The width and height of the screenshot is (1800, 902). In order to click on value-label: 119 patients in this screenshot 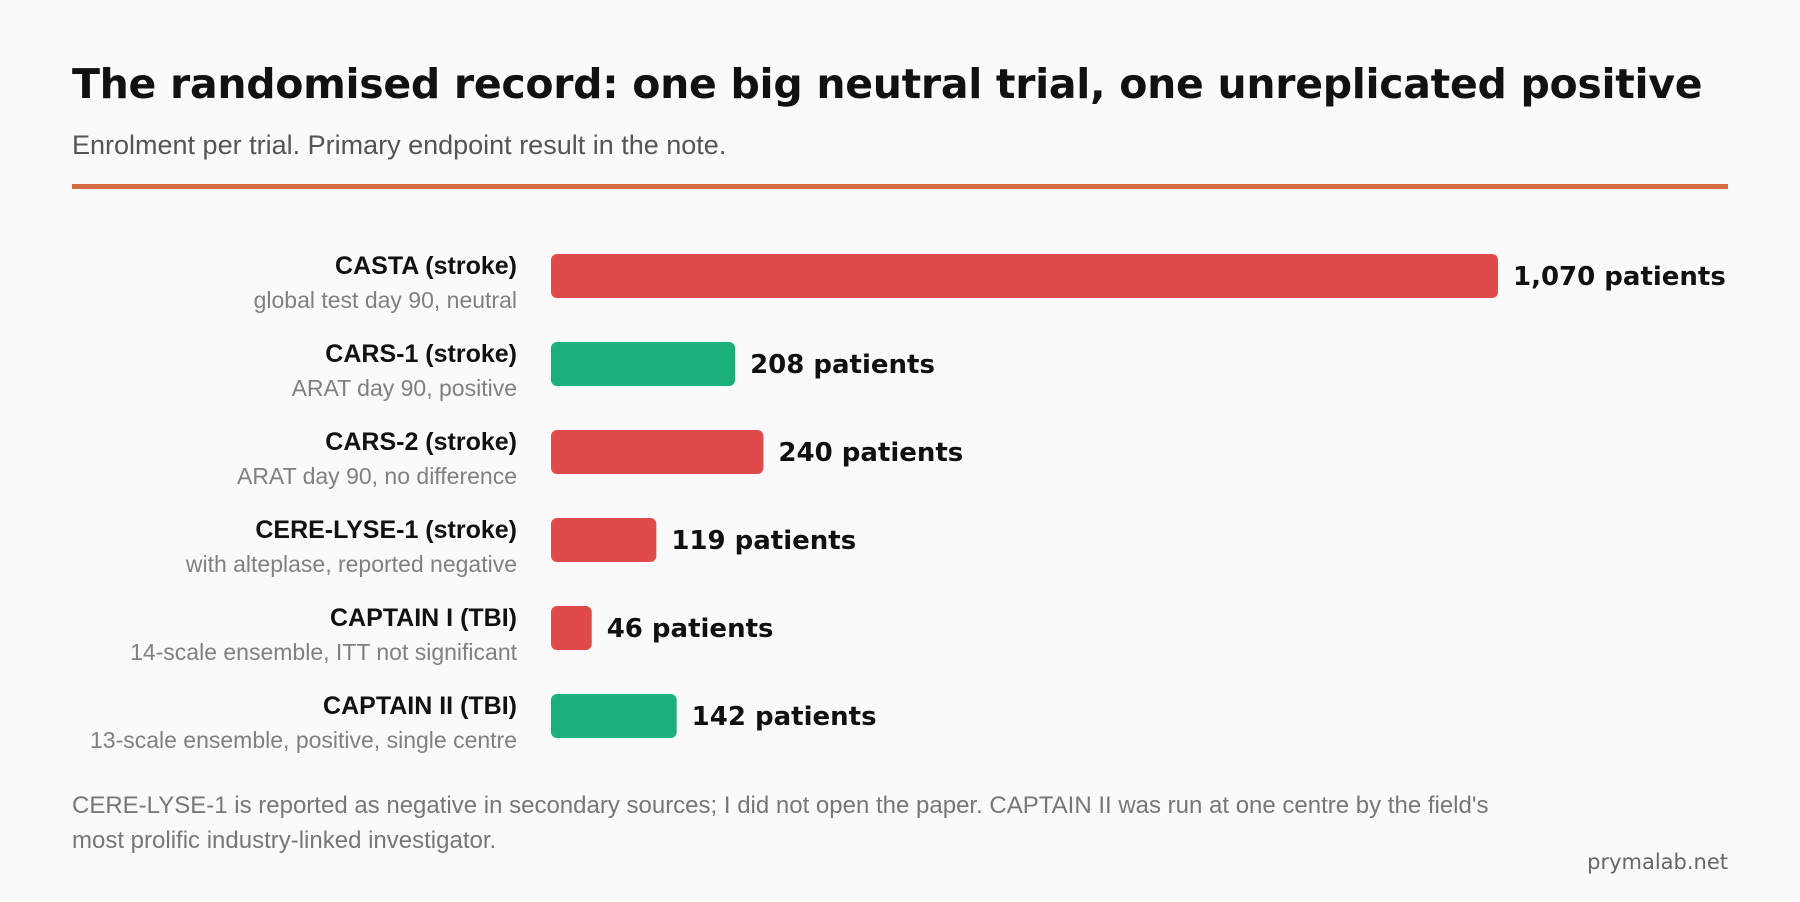, I will do `click(763, 541)`.